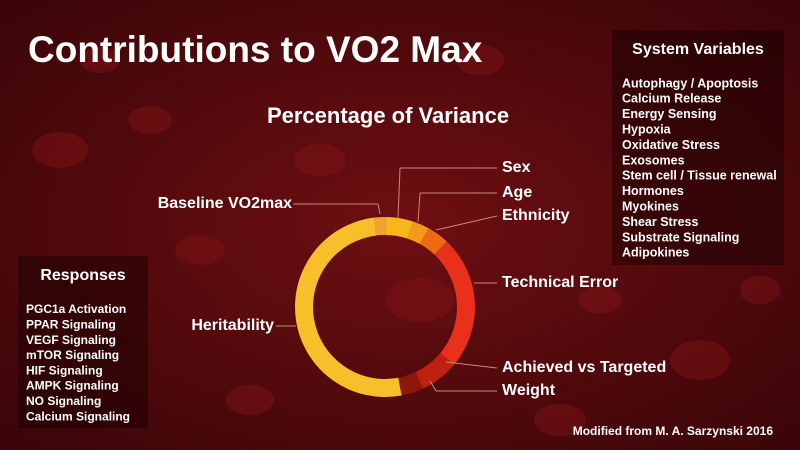 The image size is (800, 450). What do you see at coordinates (225, 203) in the screenshot?
I see `segment-label: Baseline VO2max` at bounding box center [225, 203].